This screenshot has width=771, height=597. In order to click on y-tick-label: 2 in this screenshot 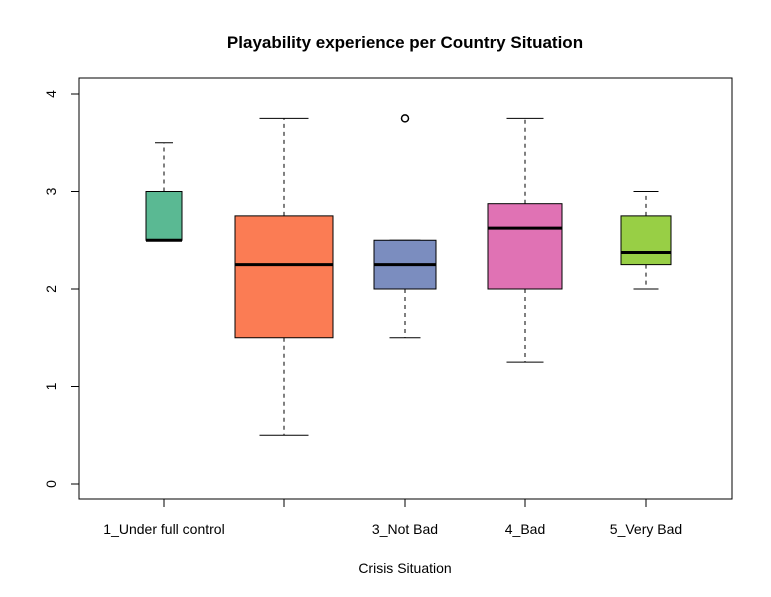, I will do `click(51, 289)`.